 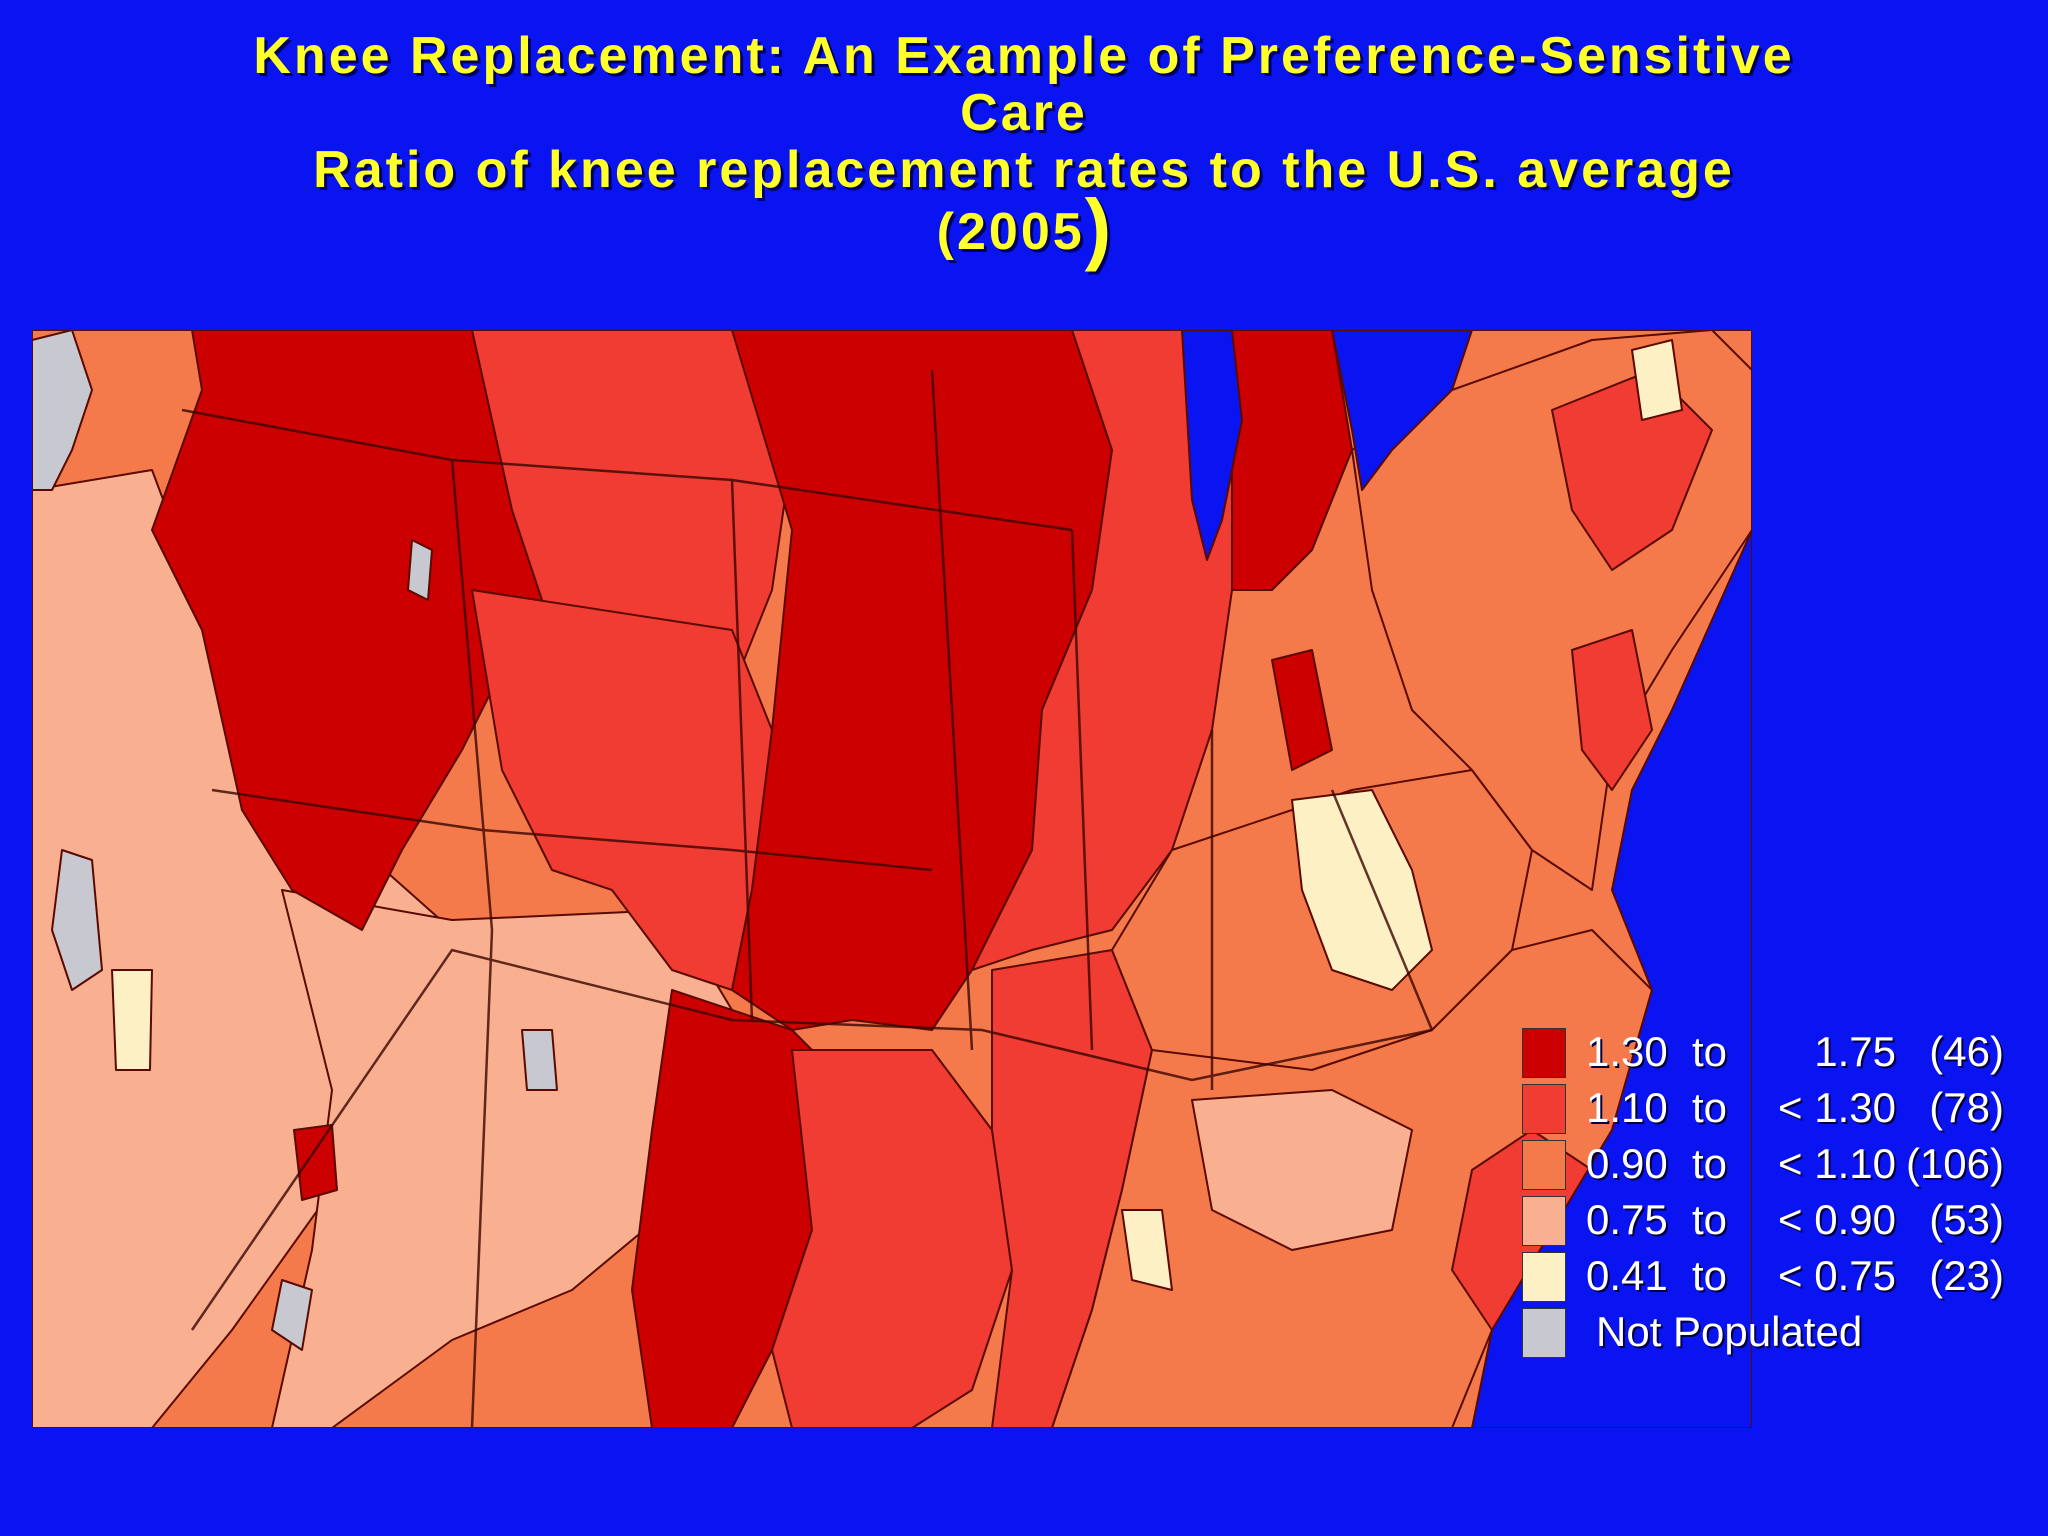 What do you see at coordinates (1966, 1275) in the screenshot?
I see `legend-count: (23)` at bounding box center [1966, 1275].